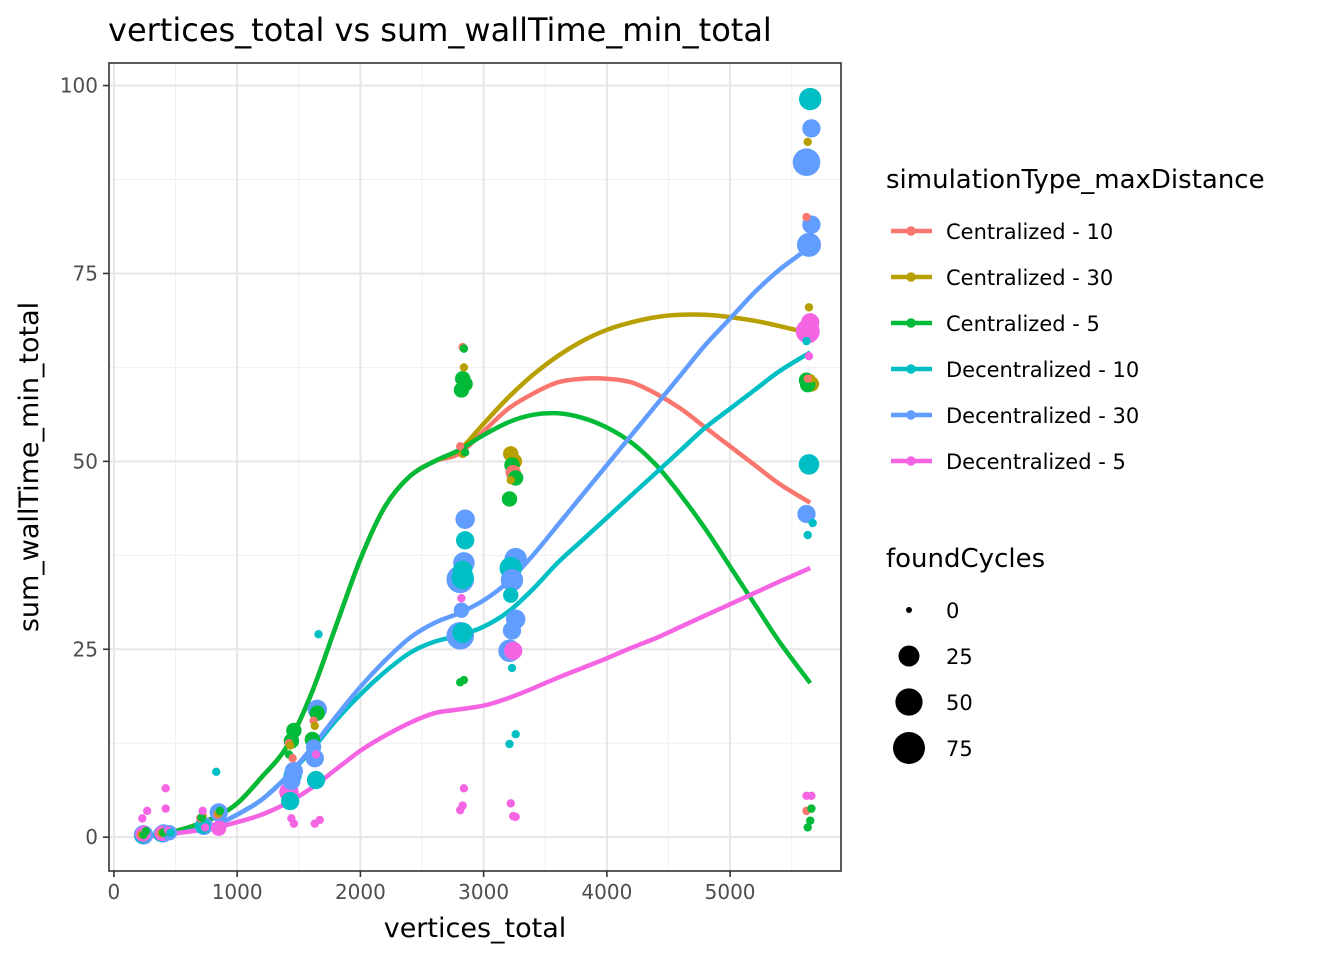 The image size is (1344, 960). Describe the element at coordinates (1036, 462) in the screenshot. I see `legend-label: Decentralized - 5` at that location.